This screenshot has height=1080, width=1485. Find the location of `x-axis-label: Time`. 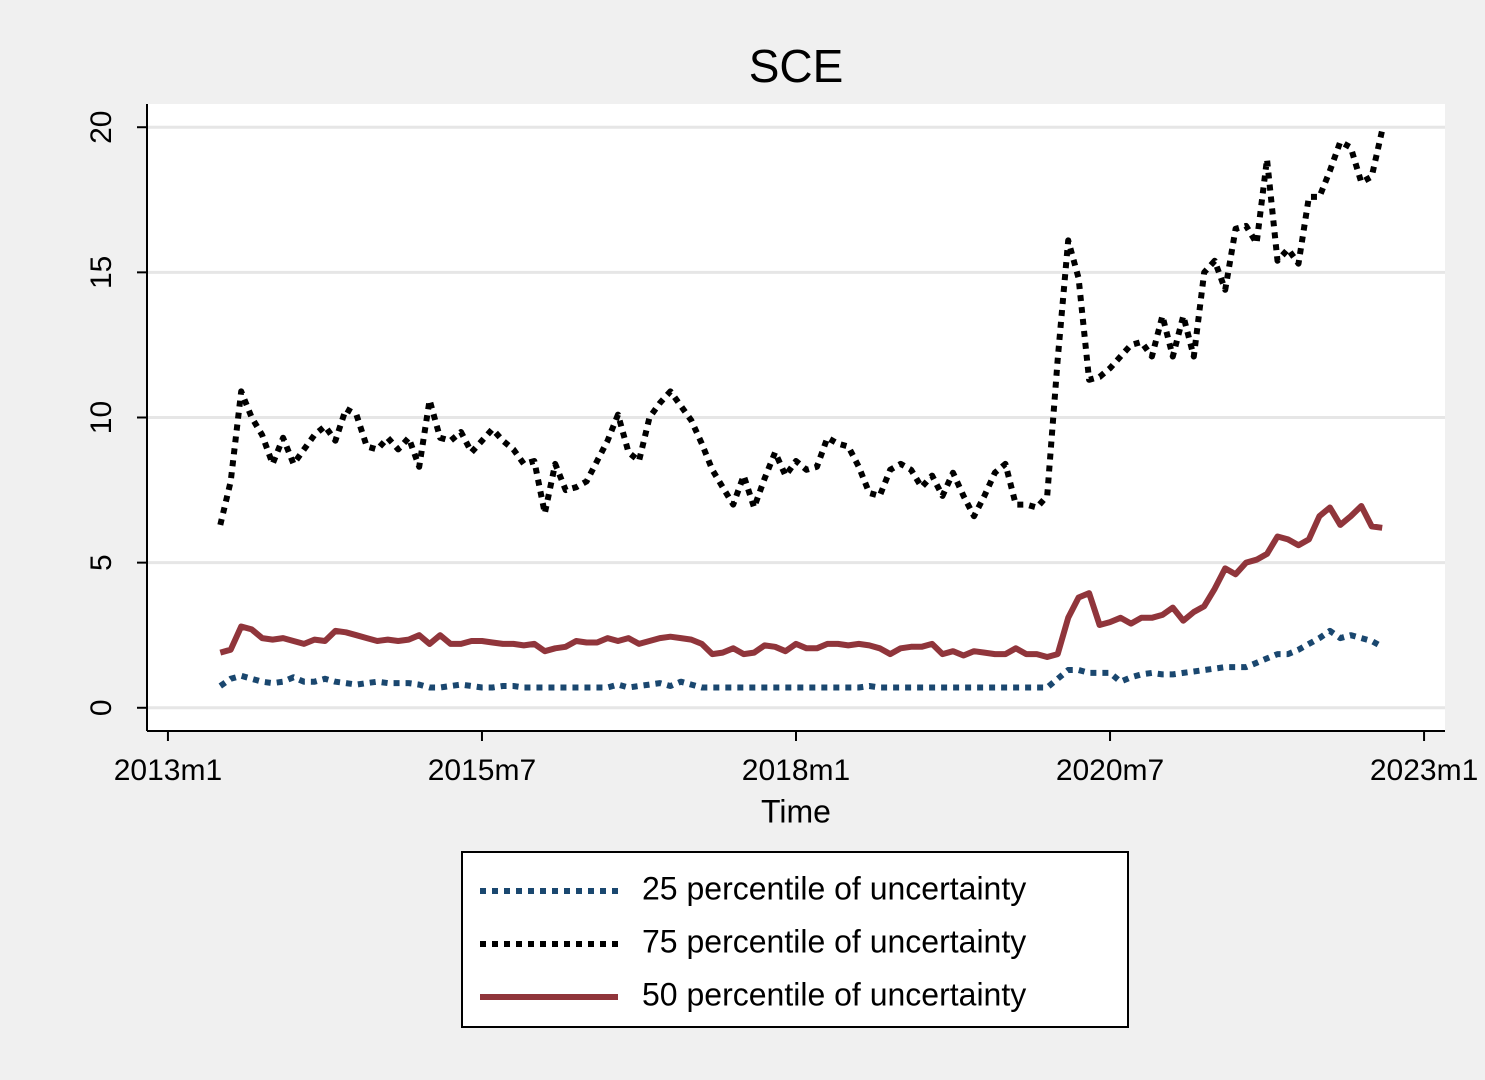

x-axis-label: Time is located at coordinates (796, 811).